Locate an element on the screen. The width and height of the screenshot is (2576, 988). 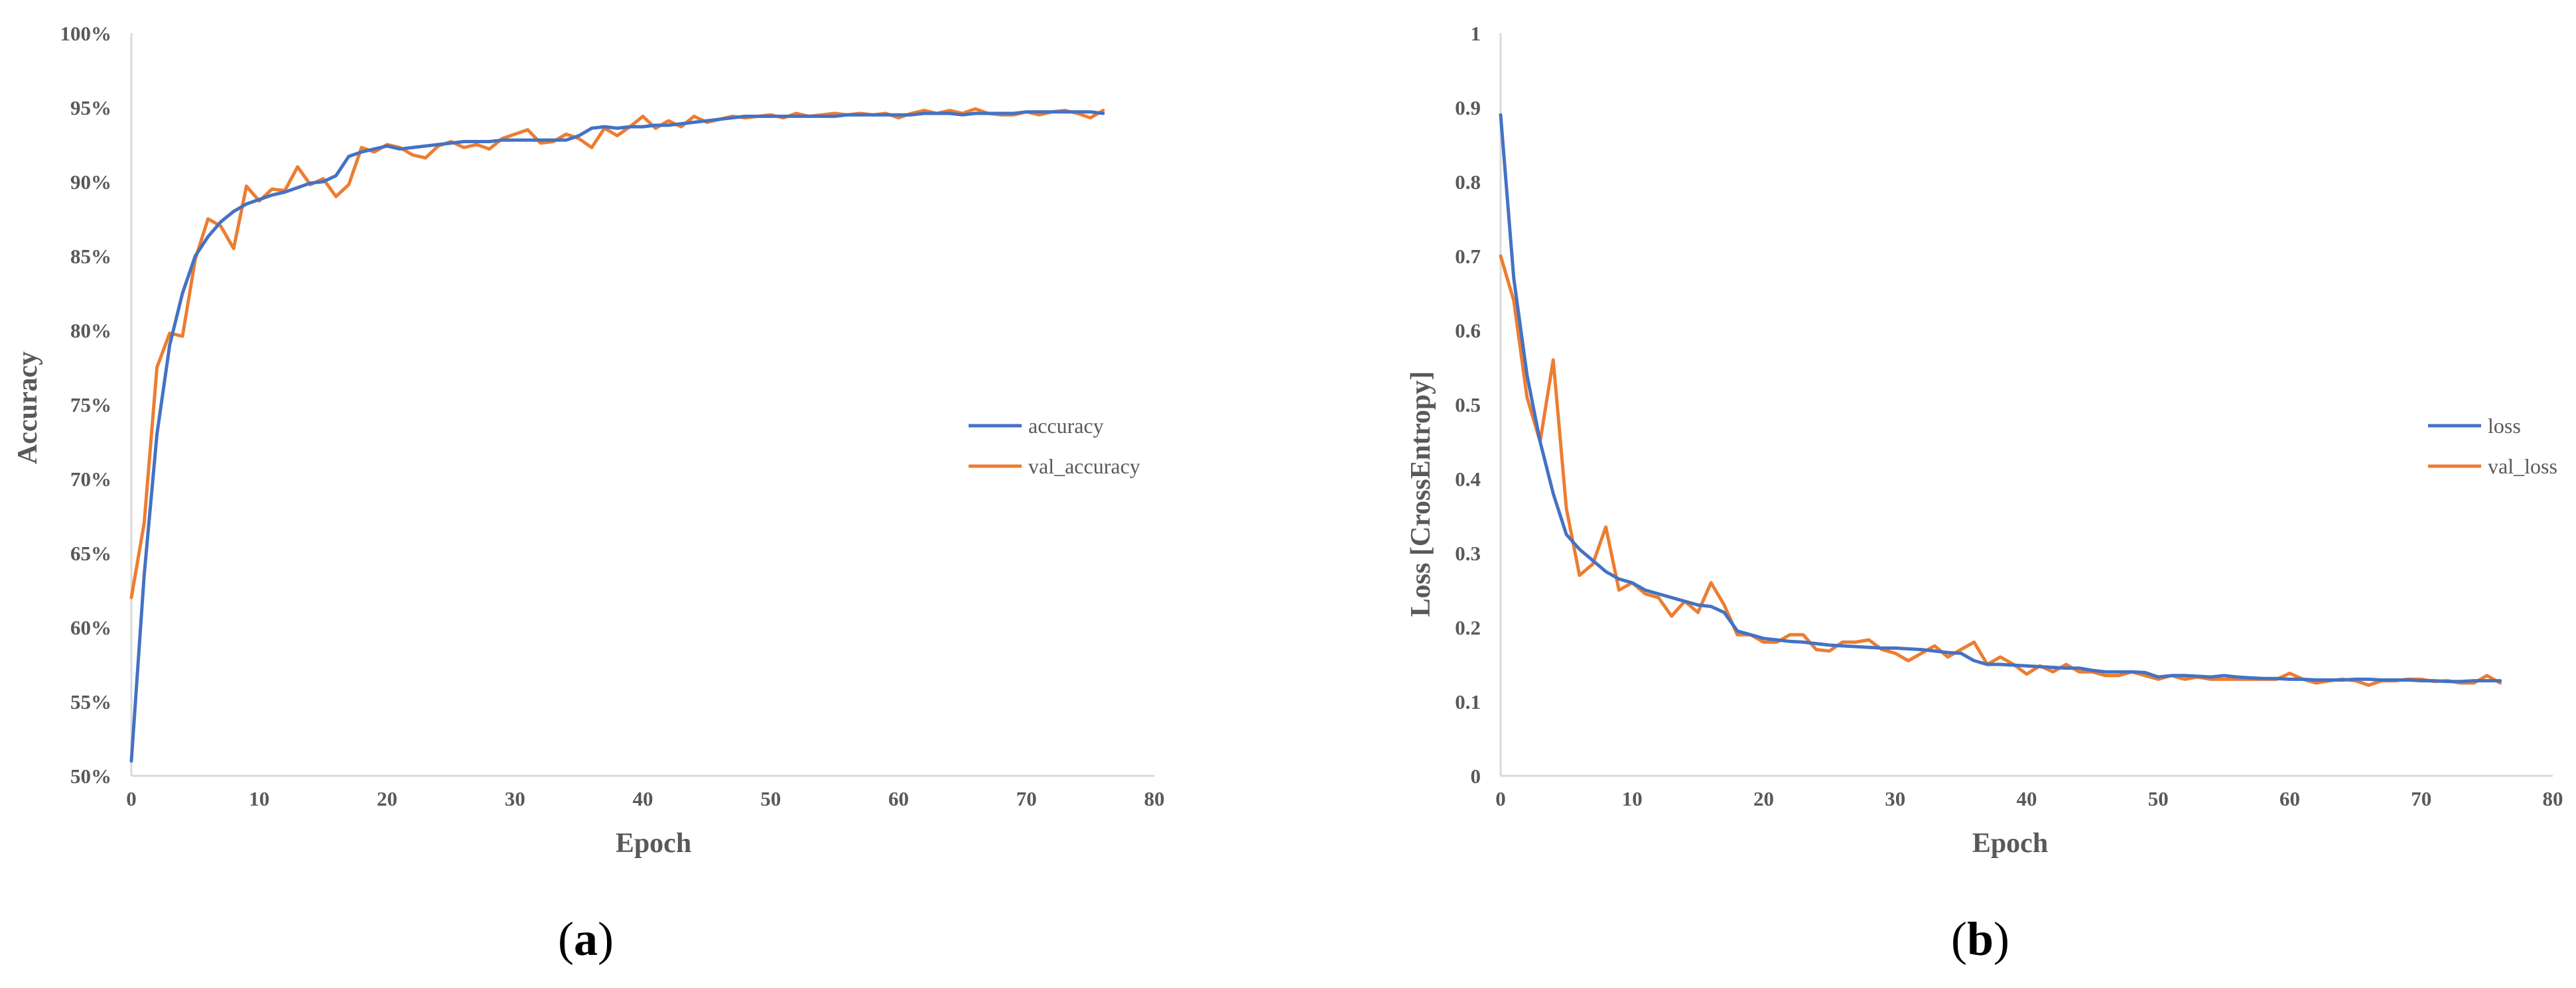
legend-label-accuracy: accuracy is located at coordinates (1066, 426).